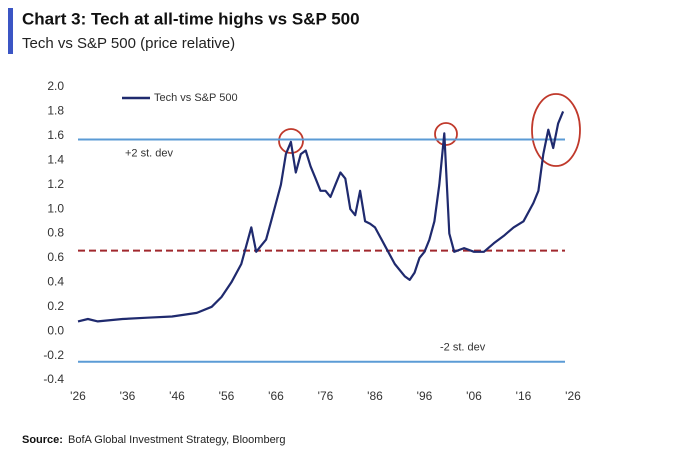  Describe the element at coordinates (53, 355) in the screenshot. I see `y-tick-label: -0.2` at that location.